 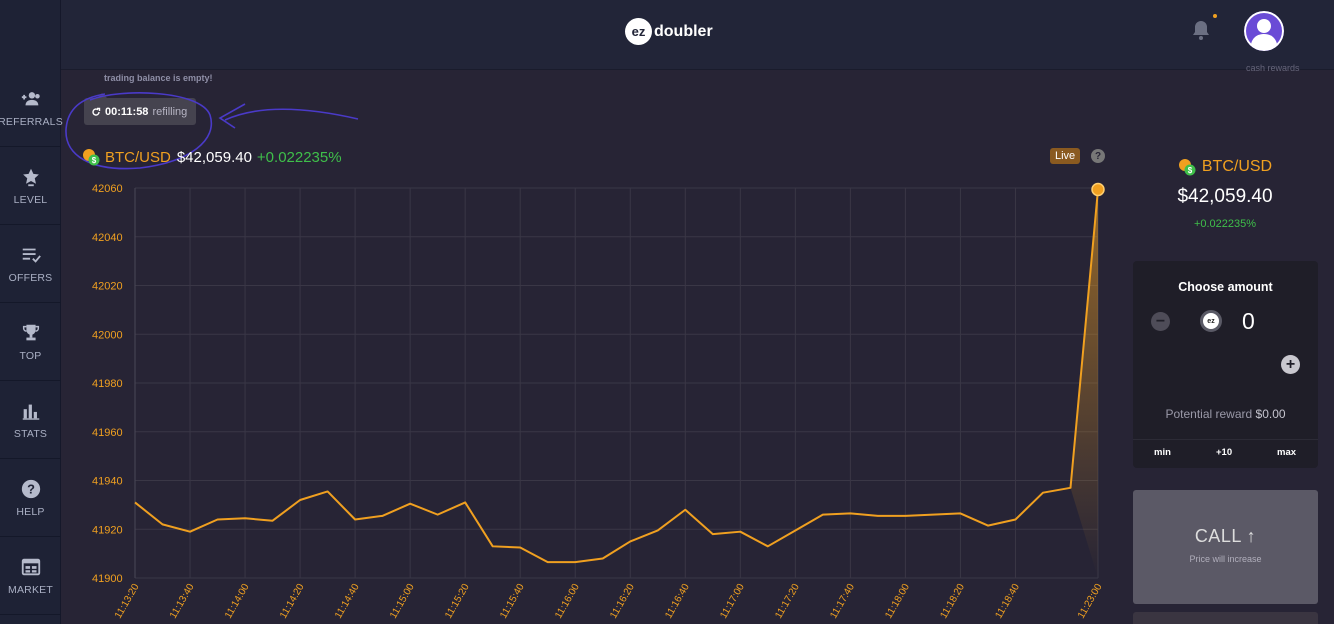 I want to click on star-icon, so click(x=30, y=177).